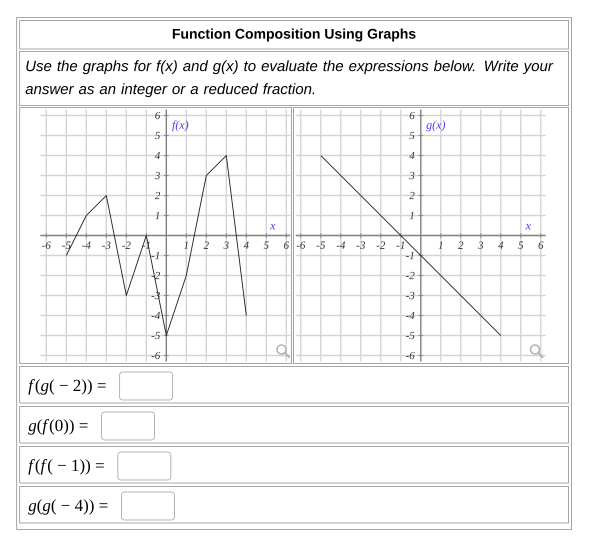  I want to click on text: f(g( − 2)) =, so click(67, 387).